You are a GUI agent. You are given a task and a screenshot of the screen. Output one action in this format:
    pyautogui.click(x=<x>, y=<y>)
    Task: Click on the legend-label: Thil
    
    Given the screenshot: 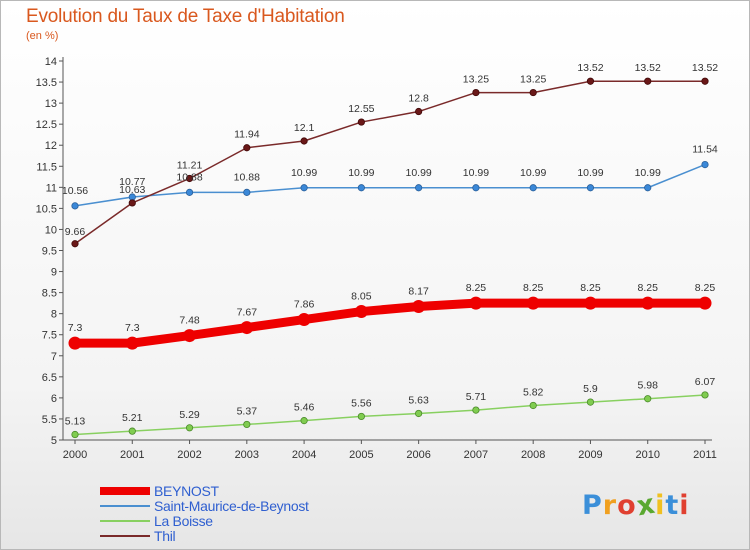 What is the action you would take?
    pyautogui.click(x=165, y=536)
    